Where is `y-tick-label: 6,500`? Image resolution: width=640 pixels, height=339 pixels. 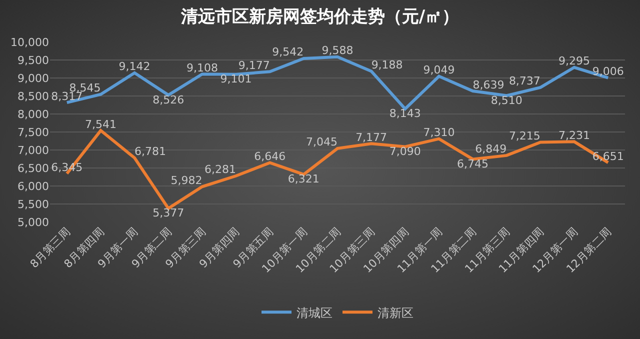 y-tick-label: 6,500 is located at coordinates (33, 168).